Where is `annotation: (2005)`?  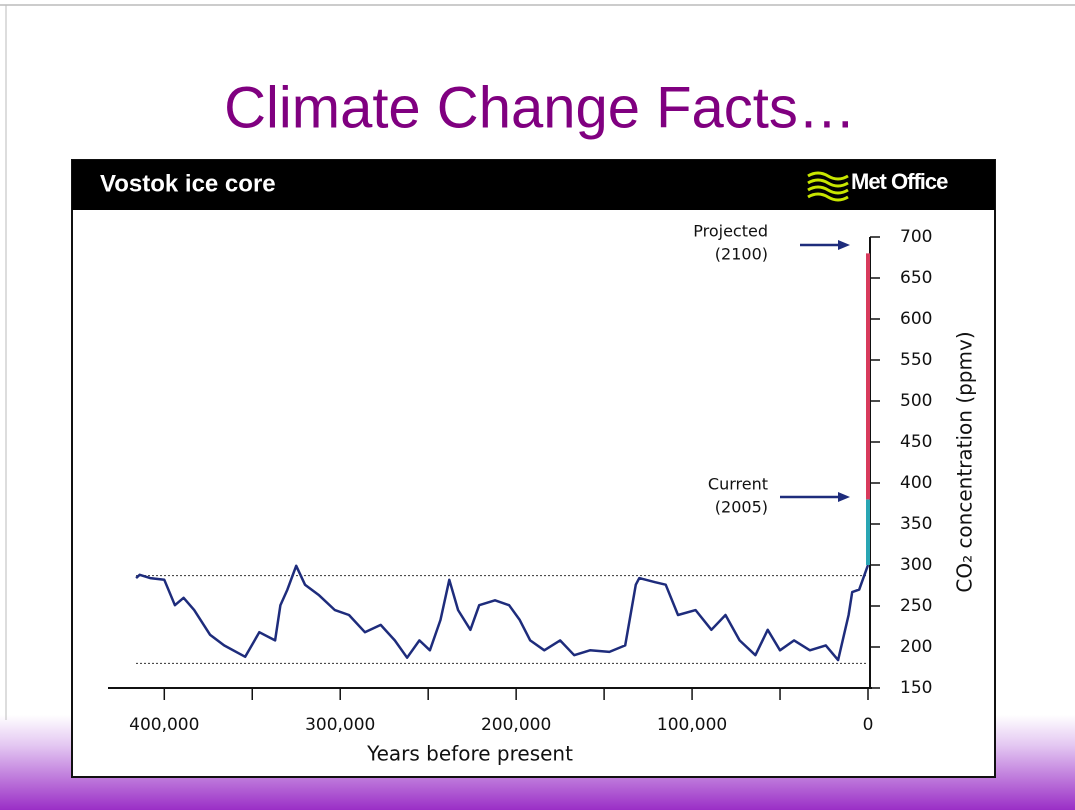 annotation: (2005) is located at coordinates (741, 507).